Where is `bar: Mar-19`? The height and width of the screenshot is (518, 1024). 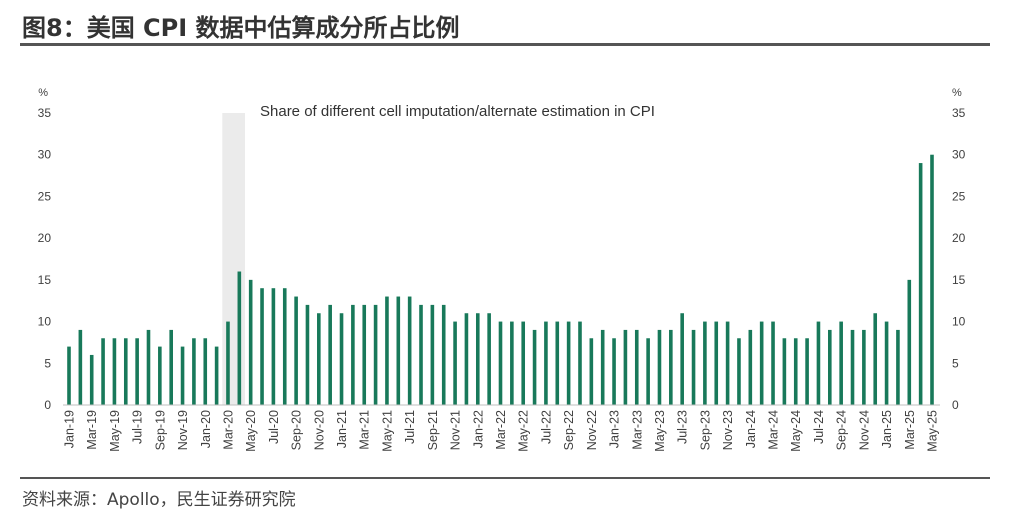
bar: Mar-19 is located at coordinates (91, 379).